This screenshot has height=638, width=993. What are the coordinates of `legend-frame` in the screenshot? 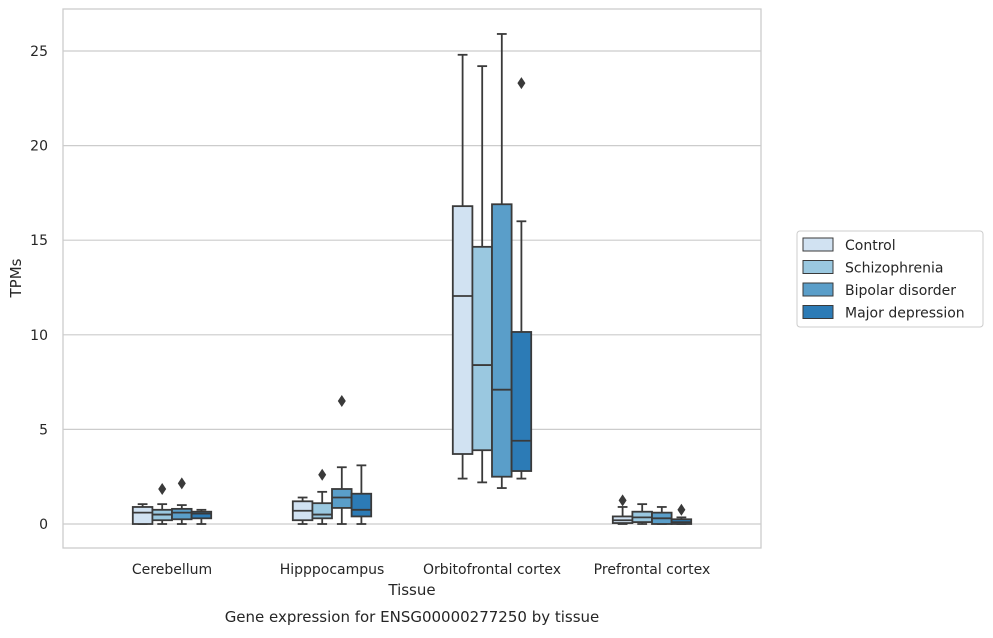 It's located at (890, 279).